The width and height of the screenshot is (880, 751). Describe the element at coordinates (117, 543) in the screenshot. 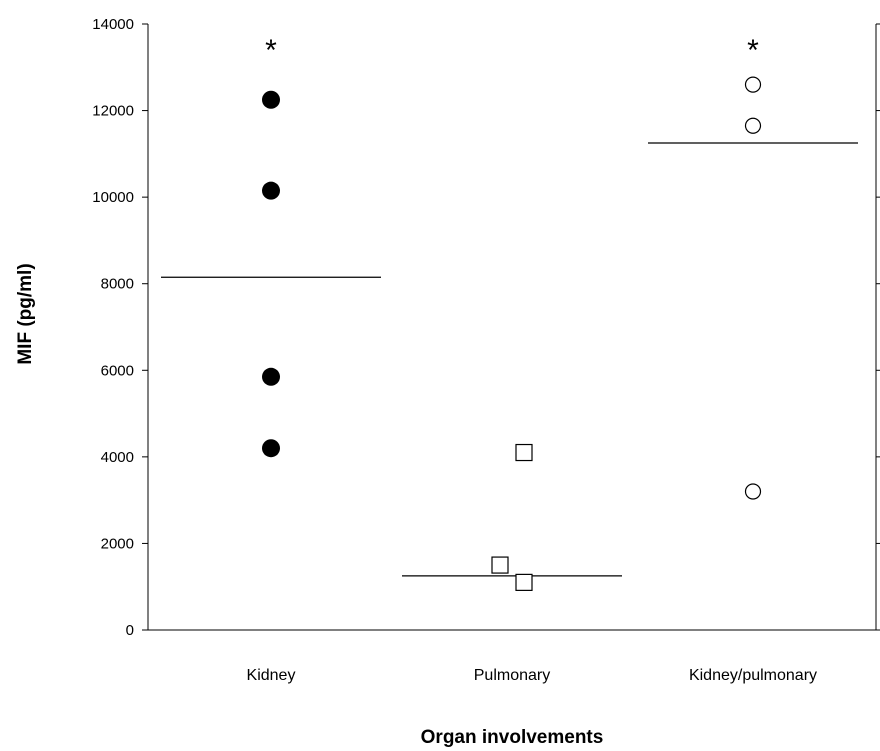

I see `y-tick-label: 2000` at that location.